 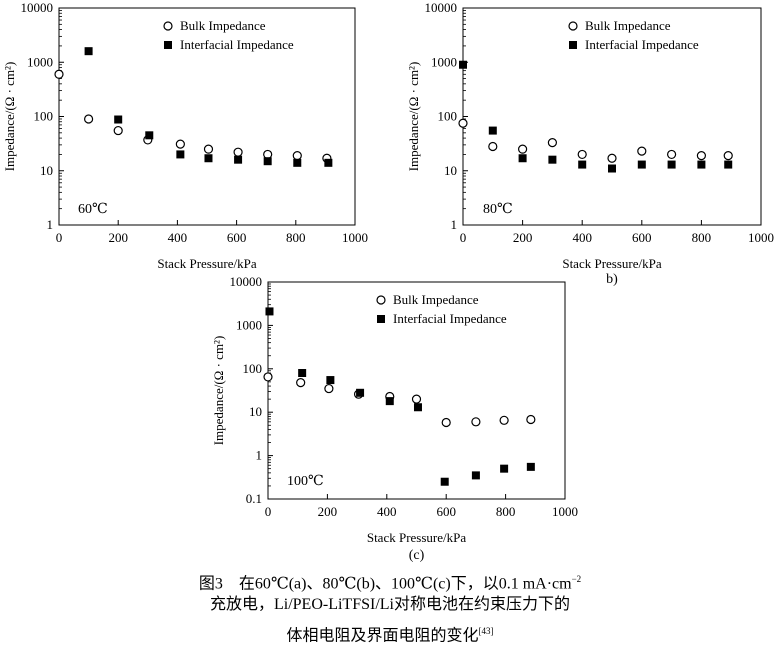 What do you see at coordinates (46, 170) in the screenshot?
I see `chart-a-y-tick-label: 10` at bounding box center [46, 170].